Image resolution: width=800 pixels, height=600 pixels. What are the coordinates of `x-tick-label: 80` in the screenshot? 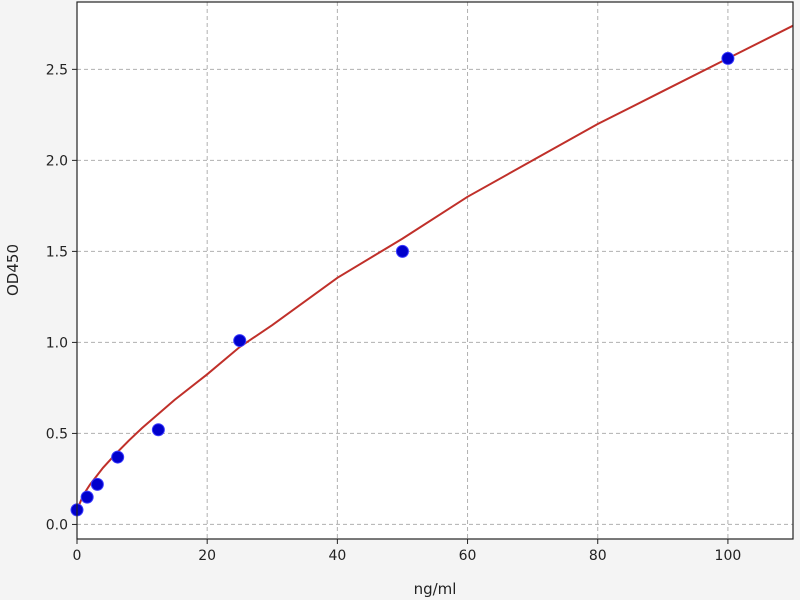 It's located at (598, 556).